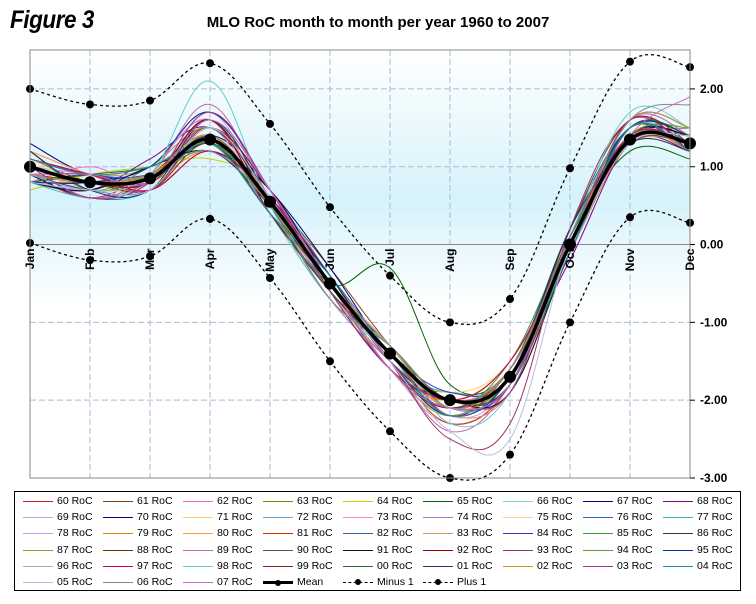 The width and height of the screenshot is (756, 604). What do you see at coordinates (75, 501) in the screenshot?
I see `legend-label: 60 RoC` at bounding box center [75, 501].